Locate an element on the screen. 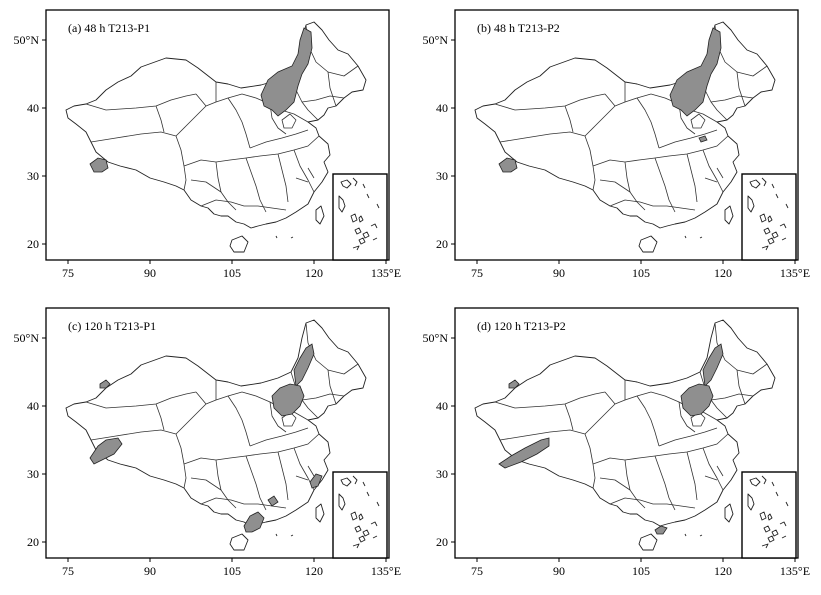 This screenshot has width=821, height=595. shaded-area-guangxi-guangdong is located at coordinates (254, 522).